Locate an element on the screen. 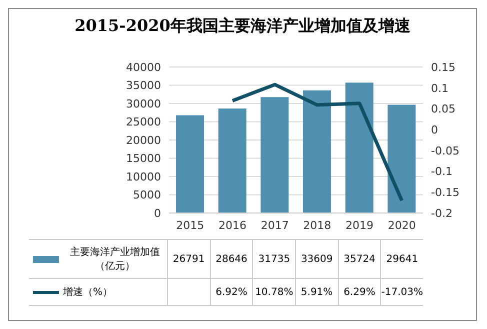 The width and height of the screenshot is (487, 329). data-label: -17.03% is located at coordinates (402, 292).